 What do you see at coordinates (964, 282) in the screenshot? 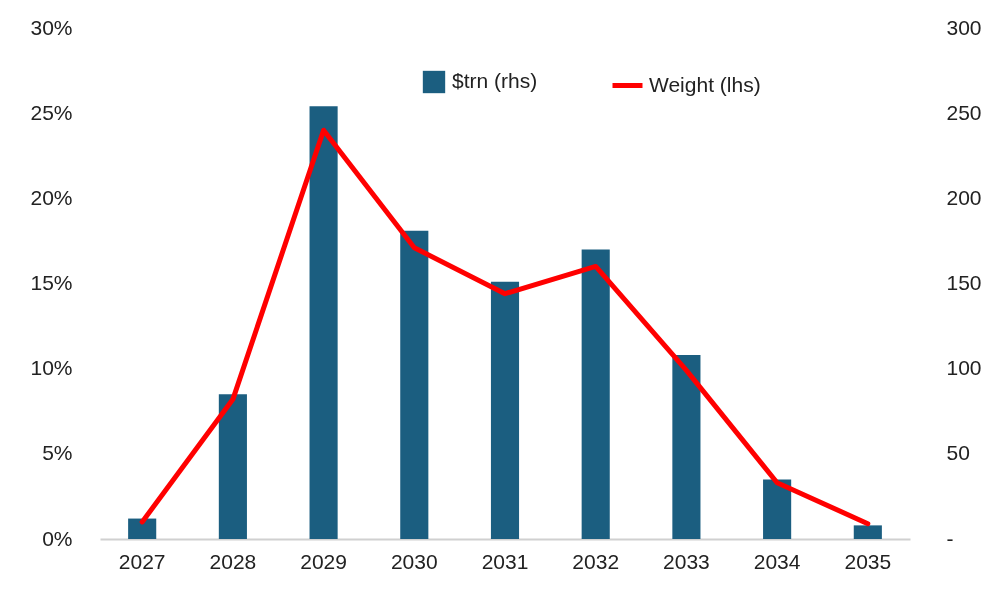
I see `y2-tick-label: 150` at bounding box center [964, 282].